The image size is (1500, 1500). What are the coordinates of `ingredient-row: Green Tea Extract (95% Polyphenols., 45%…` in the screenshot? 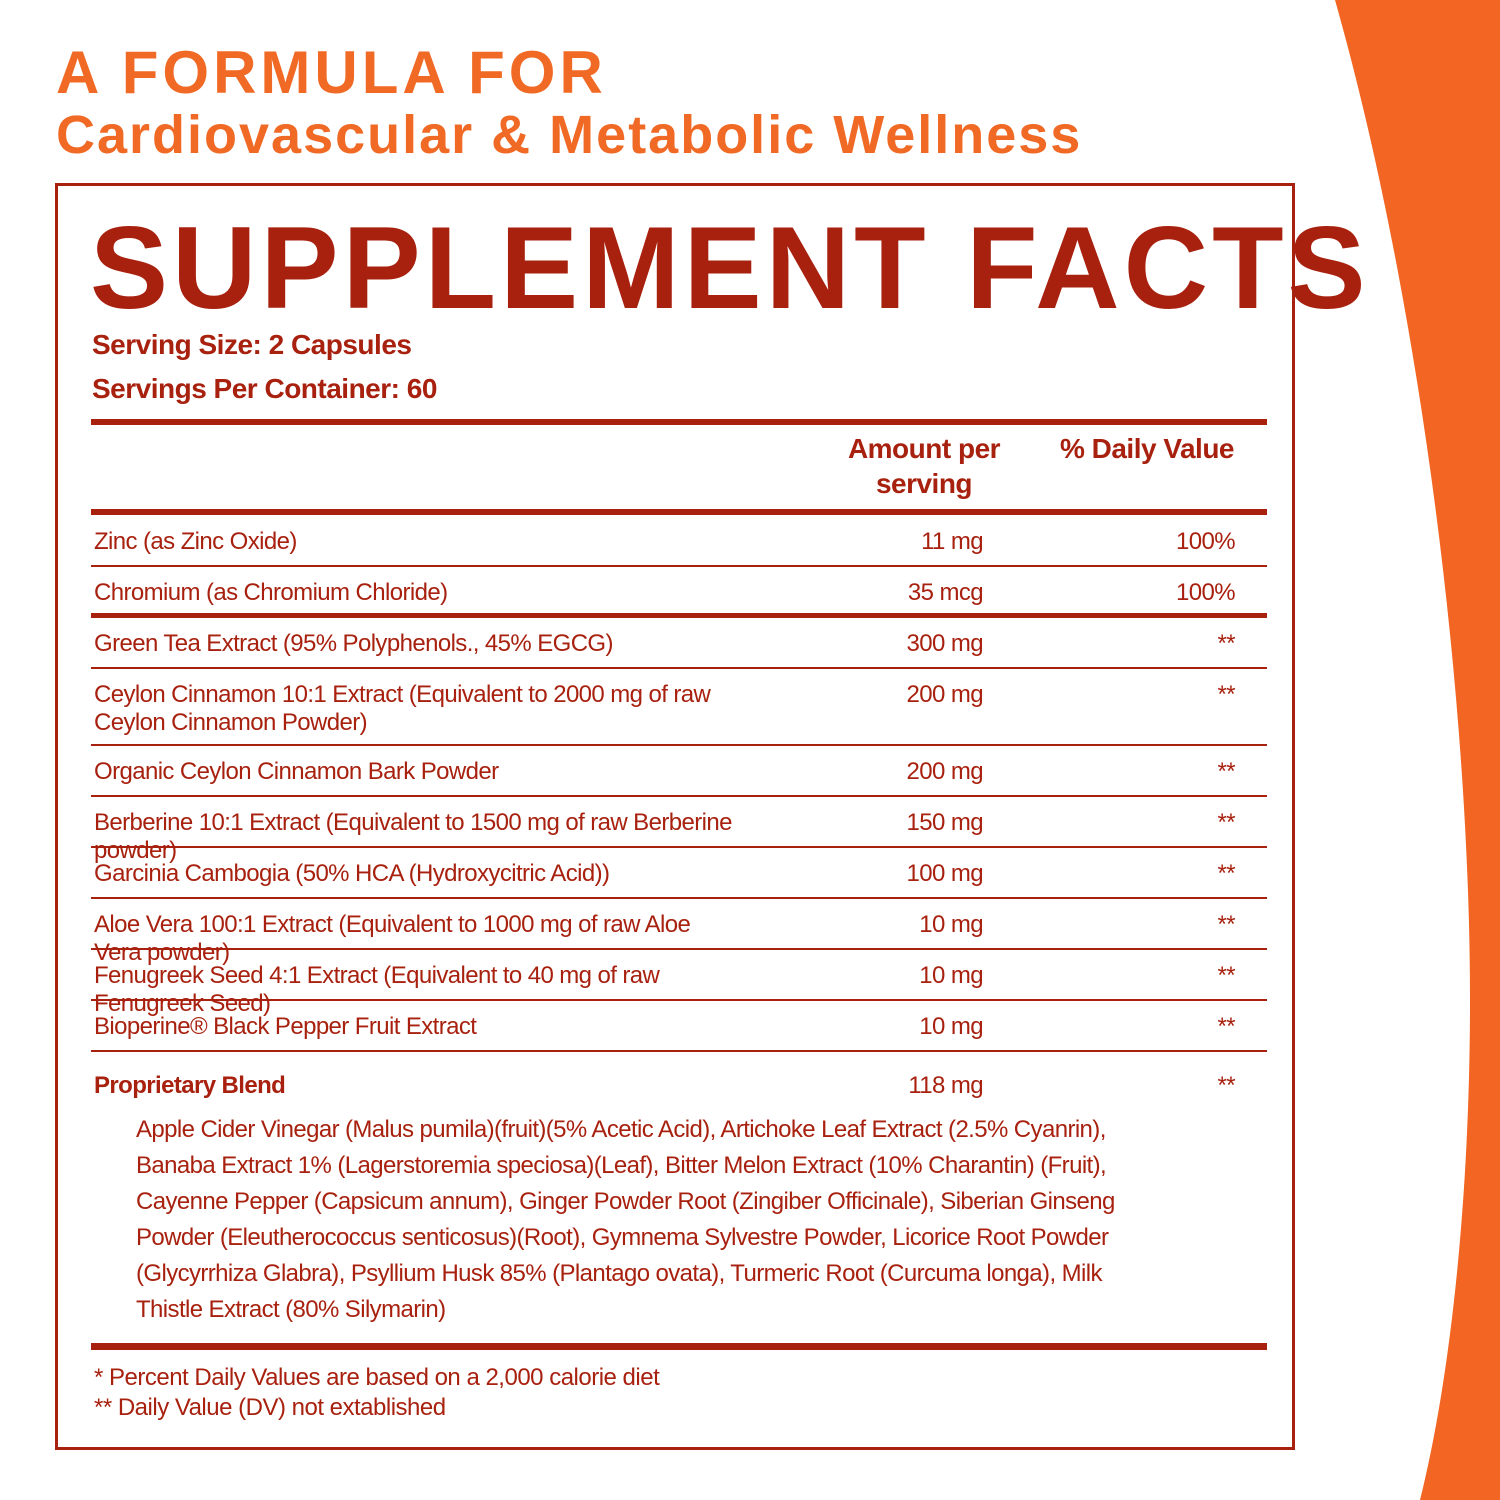 It's located at (679, 643).